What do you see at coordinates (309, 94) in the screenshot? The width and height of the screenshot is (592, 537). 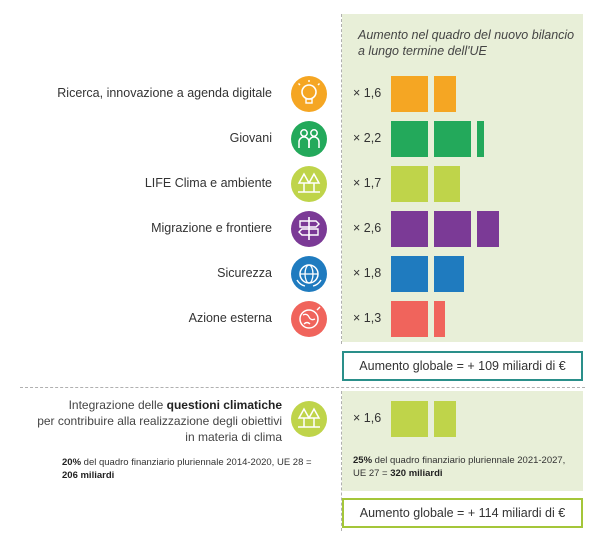 I see `lightbulb-icon` at bounding box center [309, 94].